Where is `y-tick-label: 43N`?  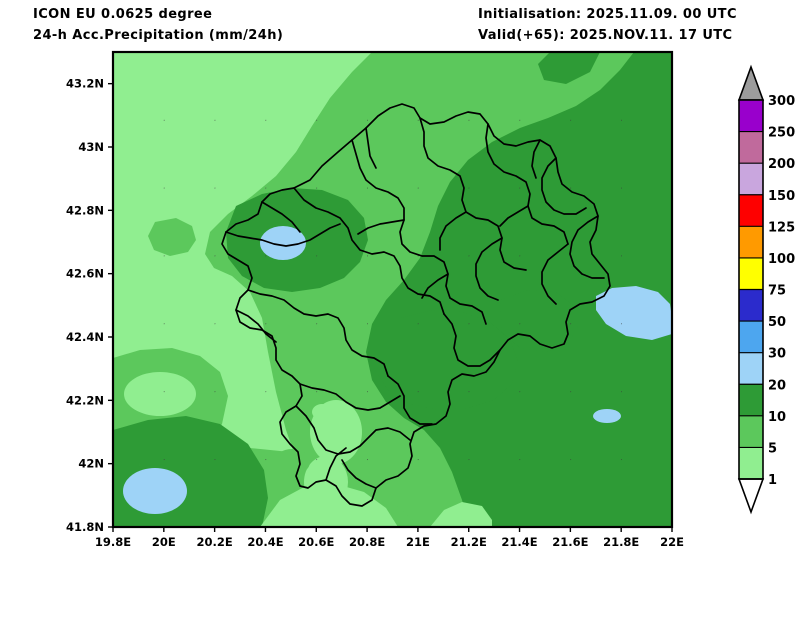
y-tick-label: 43N is located at coordinates (91, 147).